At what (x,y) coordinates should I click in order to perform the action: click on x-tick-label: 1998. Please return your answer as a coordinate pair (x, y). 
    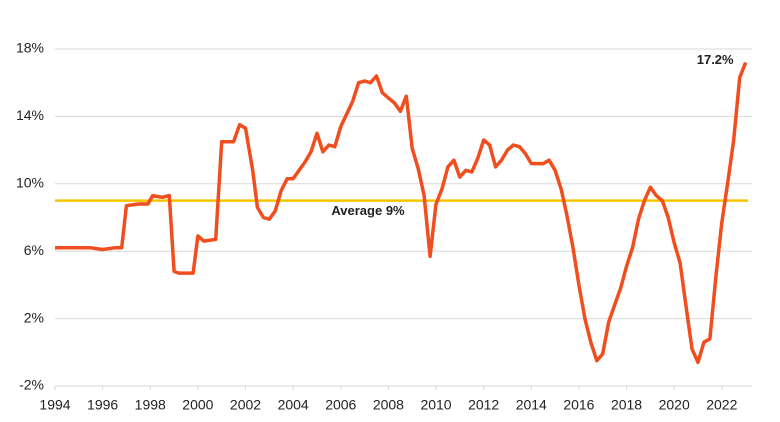
    Looking at the image, I should click on (150, 405).